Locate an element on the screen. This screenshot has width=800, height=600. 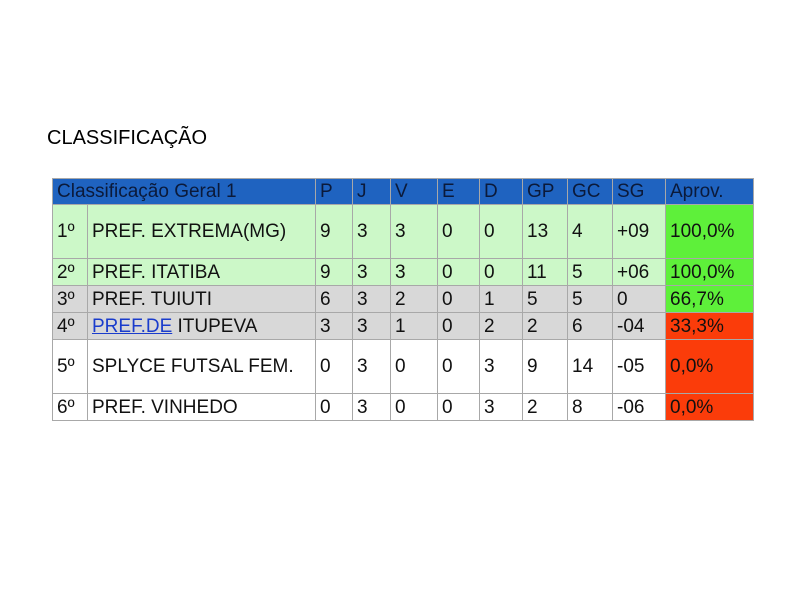
stat-sg: -04 is located at coordinates (639, 326).